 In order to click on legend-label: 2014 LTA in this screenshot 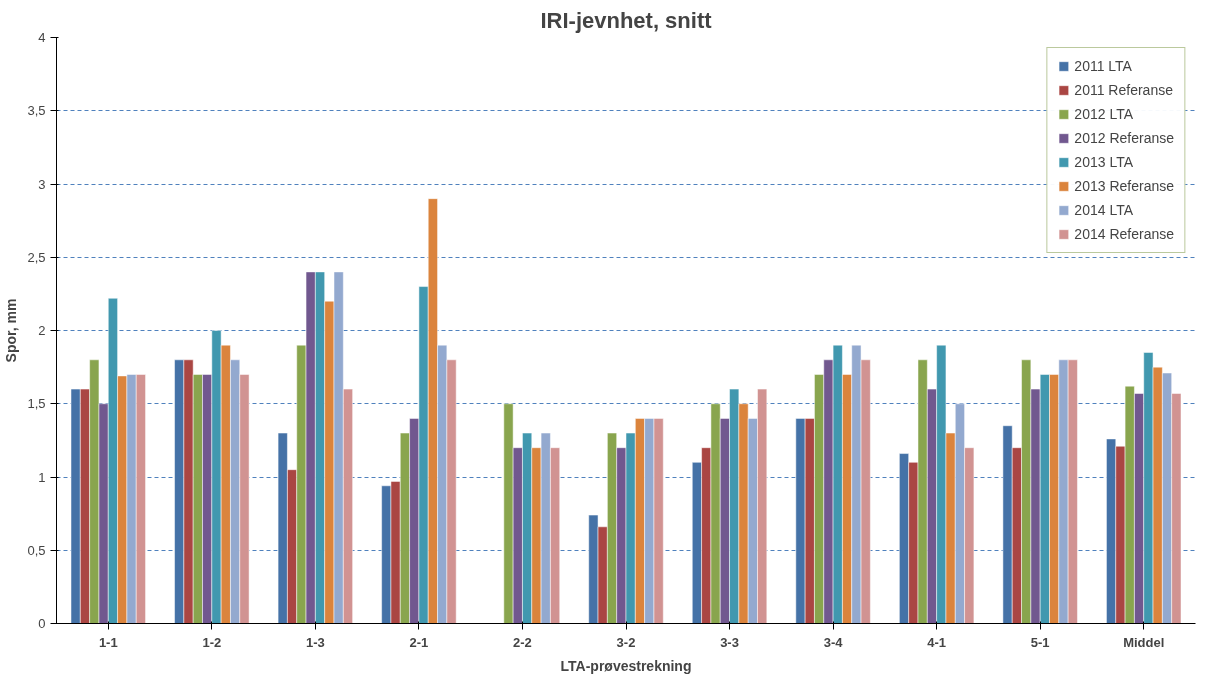, I will do `click(1103, 210)`.